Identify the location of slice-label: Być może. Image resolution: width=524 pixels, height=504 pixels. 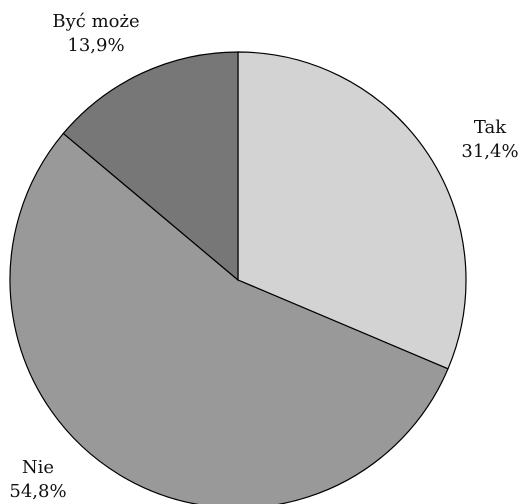
(95, 21).